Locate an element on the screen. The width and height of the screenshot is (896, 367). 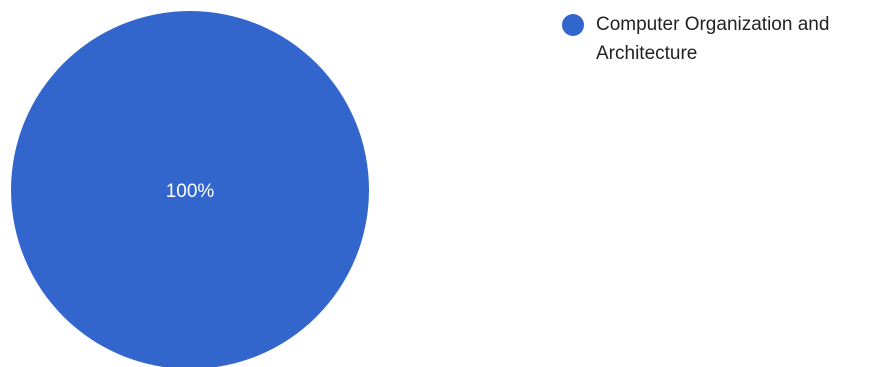
chart-legend: Computer Organization and Architecture is located at coordinates (727, 39).